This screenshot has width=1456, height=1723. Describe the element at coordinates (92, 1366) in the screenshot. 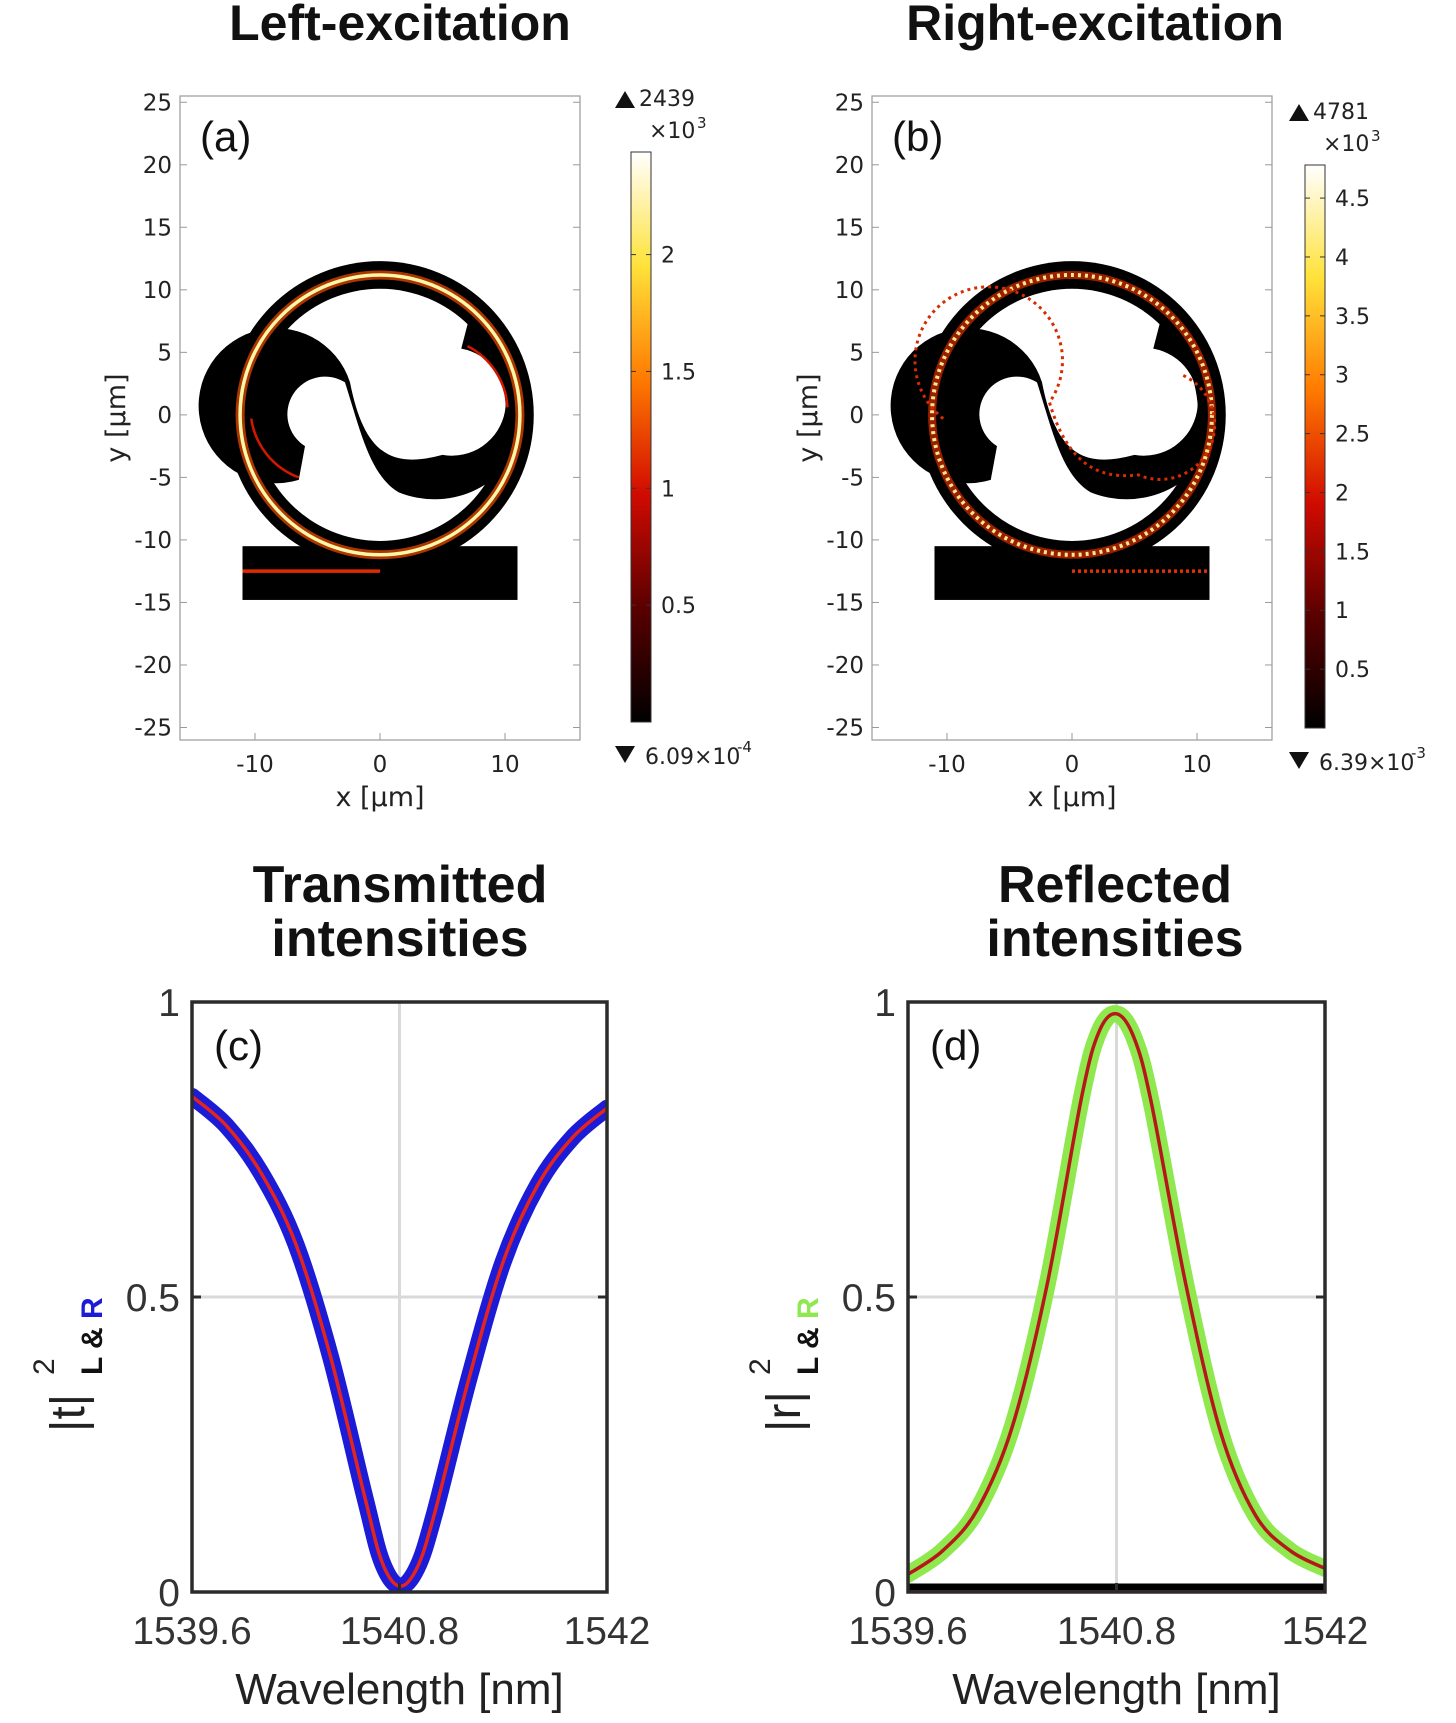

I see `y-label-subscript-L: L` at that location.